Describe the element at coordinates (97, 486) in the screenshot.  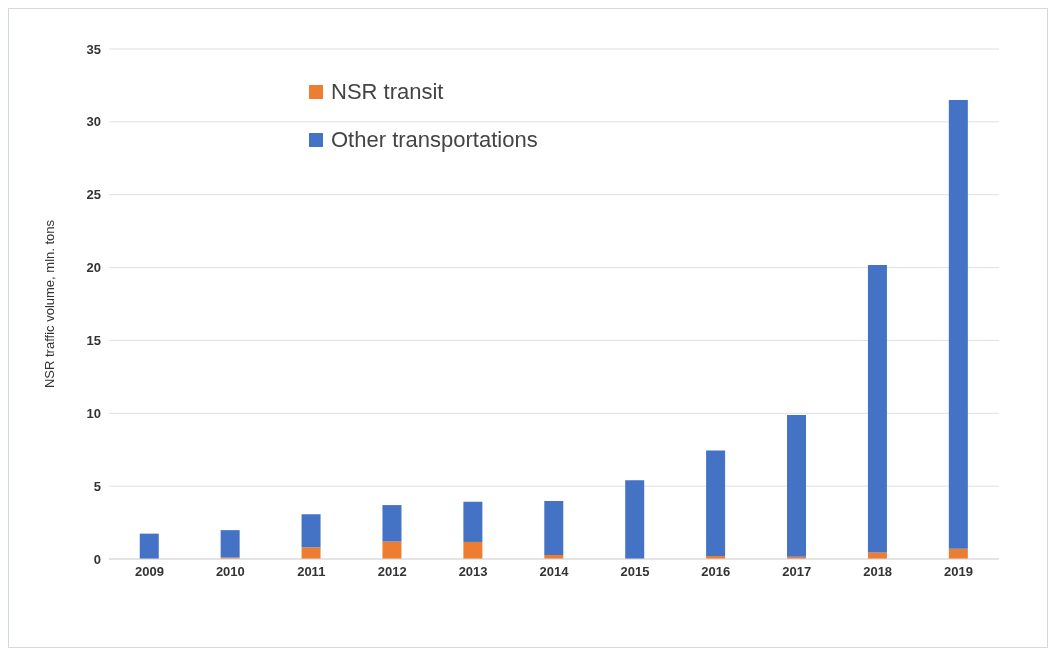
I see `y-tick-label: 5` at that location.